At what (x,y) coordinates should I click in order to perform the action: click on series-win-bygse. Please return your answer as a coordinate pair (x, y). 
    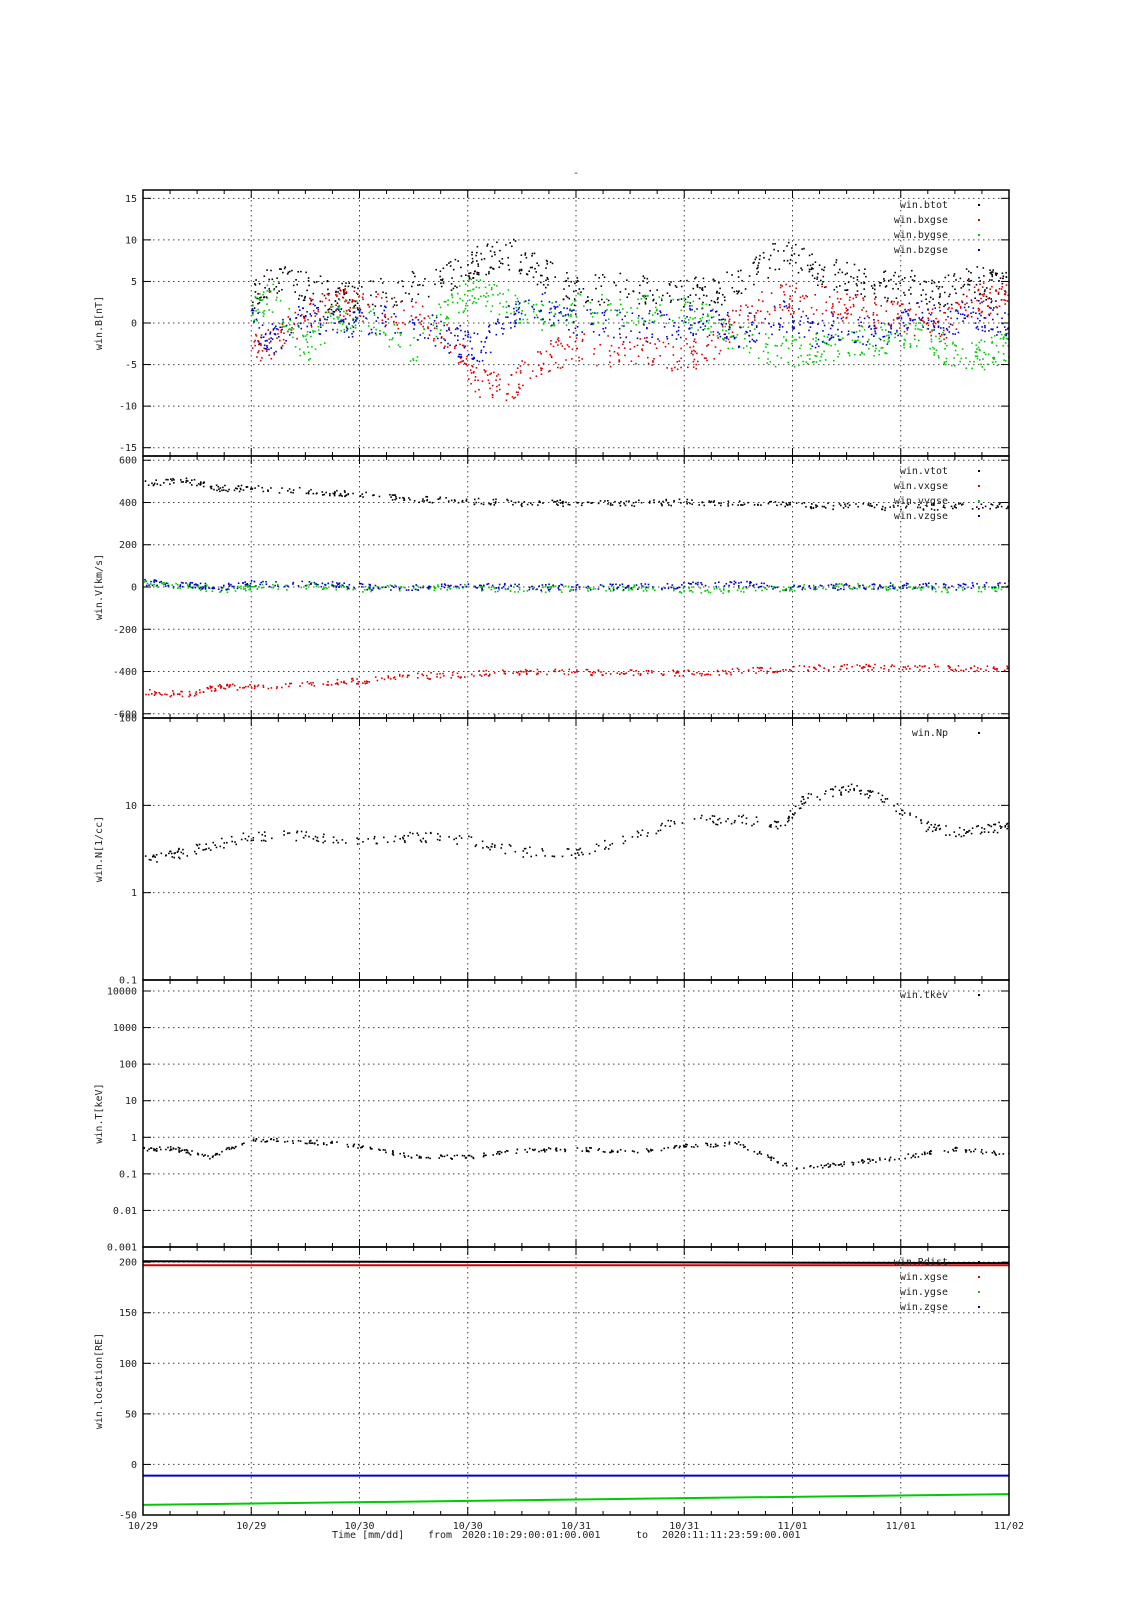
    Looking at the image, I should click on (630, 324).